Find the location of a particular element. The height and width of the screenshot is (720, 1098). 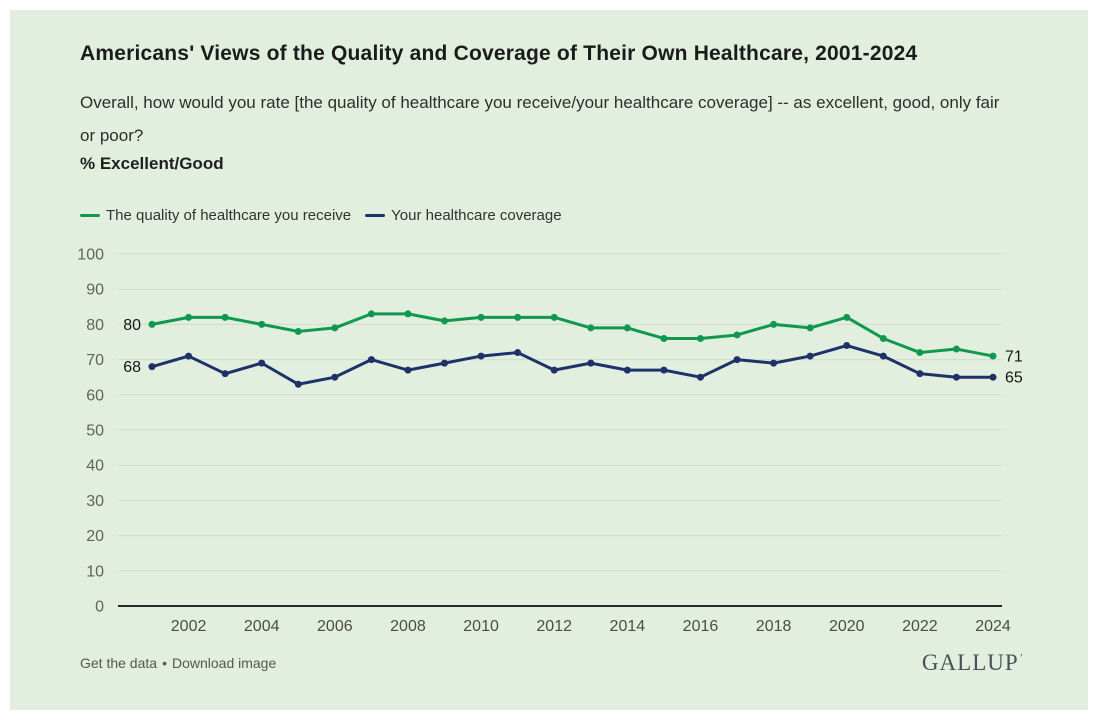

footer: Get the data • Download image GALLUP’ is located at coordinates (552, 663).